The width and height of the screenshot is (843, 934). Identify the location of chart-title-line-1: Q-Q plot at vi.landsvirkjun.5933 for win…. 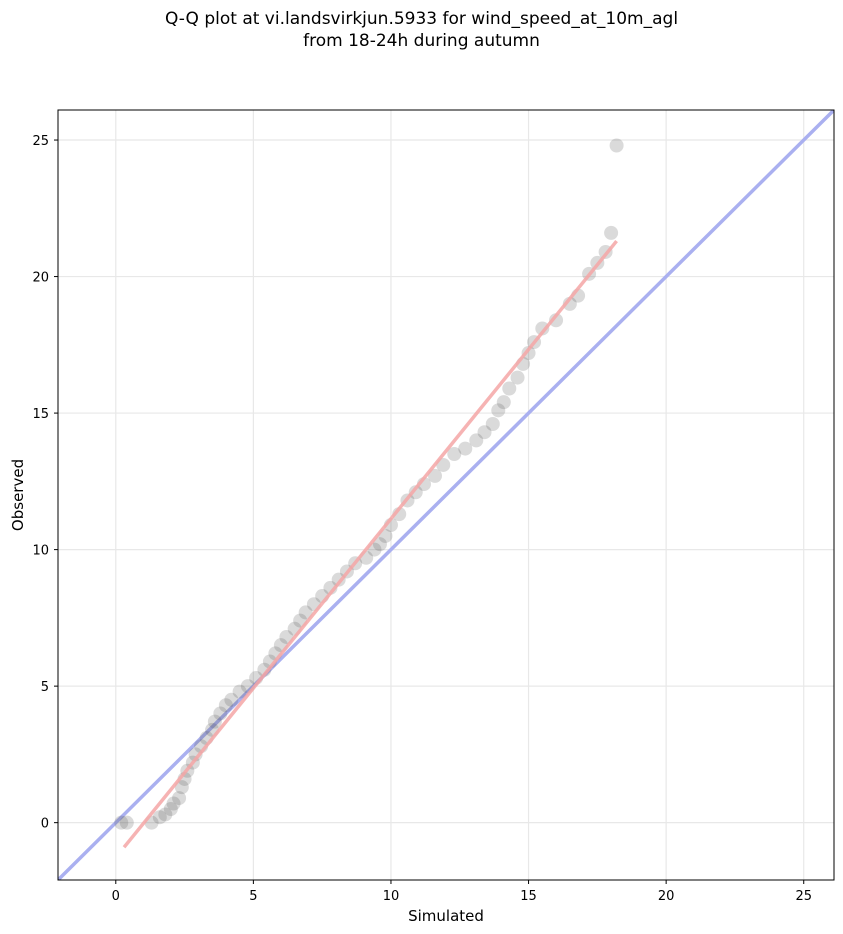
(421, 19).